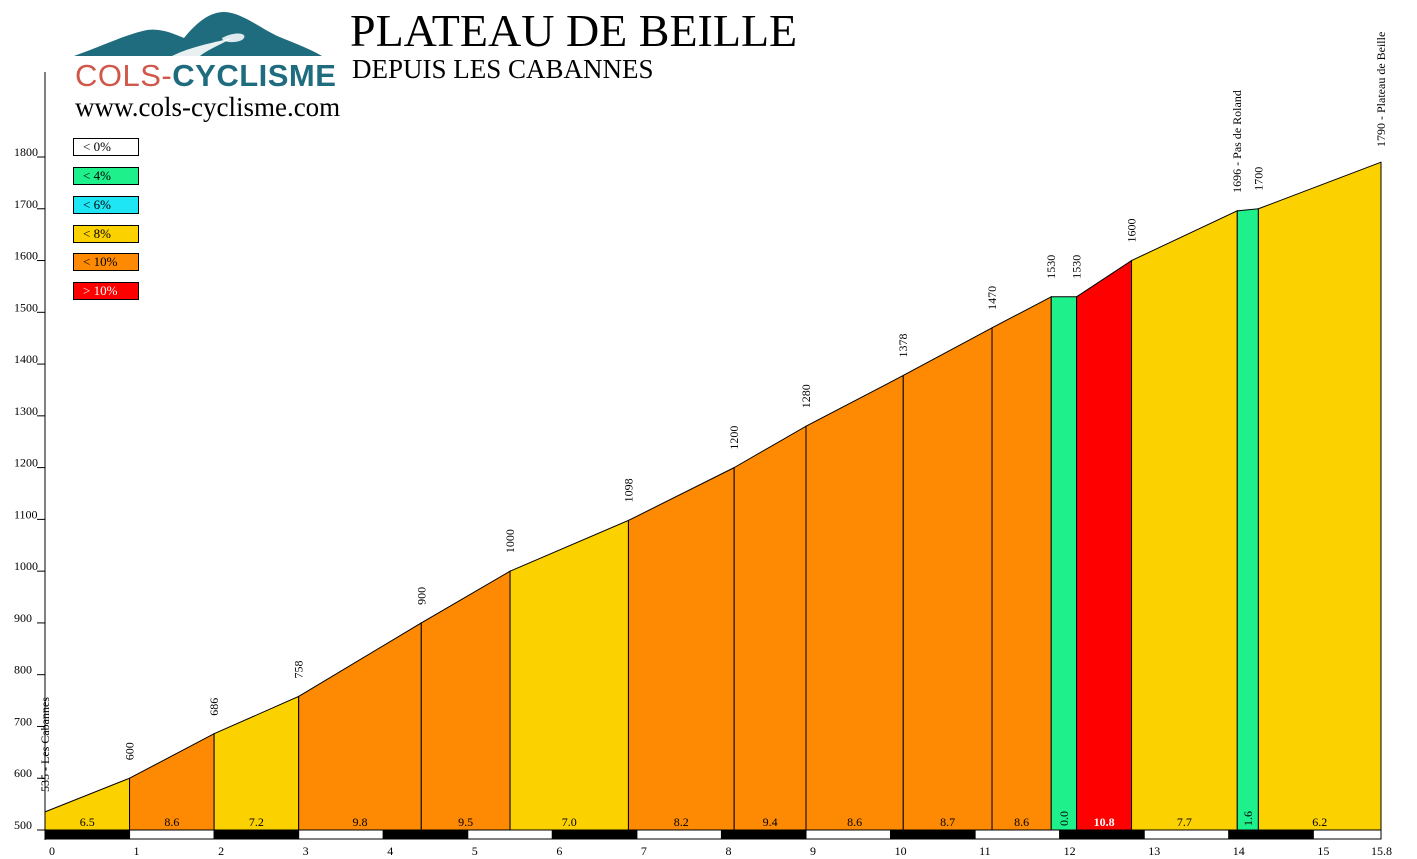 The width and height of the screenshot is (1417, 859). What do you see at coordinates (23, 670) in the screenshot?
I see `y-tick-label: 800` at bounding box center [23, 670].